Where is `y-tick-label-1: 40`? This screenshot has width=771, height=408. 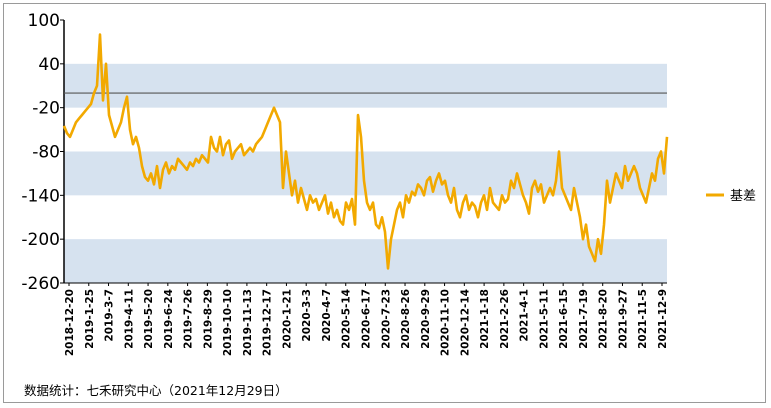 y-tick-label-1: 40 is located at coordinates (49, 65).